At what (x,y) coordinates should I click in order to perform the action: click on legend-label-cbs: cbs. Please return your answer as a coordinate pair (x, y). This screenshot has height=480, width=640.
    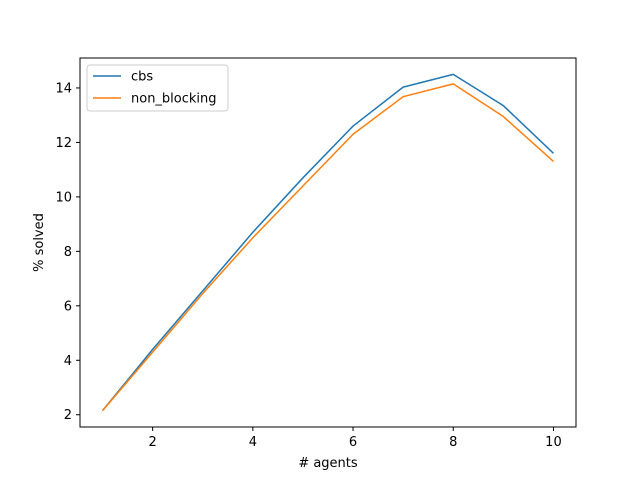
    Looking at the image, I should click on (142, 77).